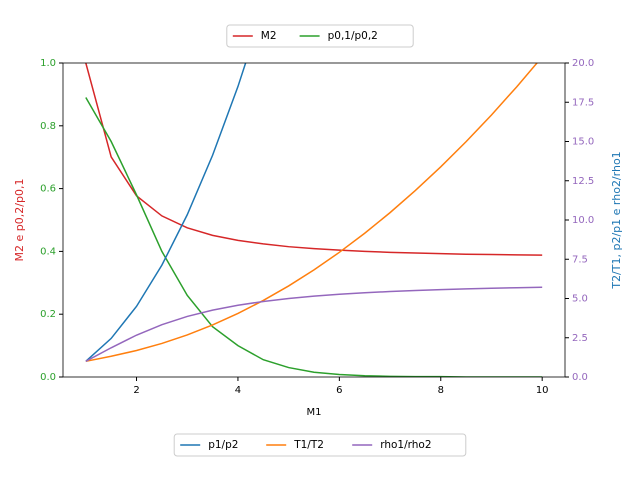 This screenshot has height=480, width=640. I want to click on legend-label: p0,1/p0,2, so click(353, 36).